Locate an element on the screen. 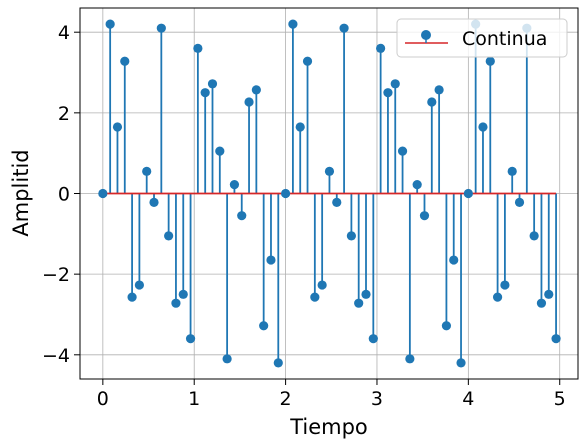 The height and width of the screenshot is (447, 585). legend: Continua is located at coordinates (482, 38).